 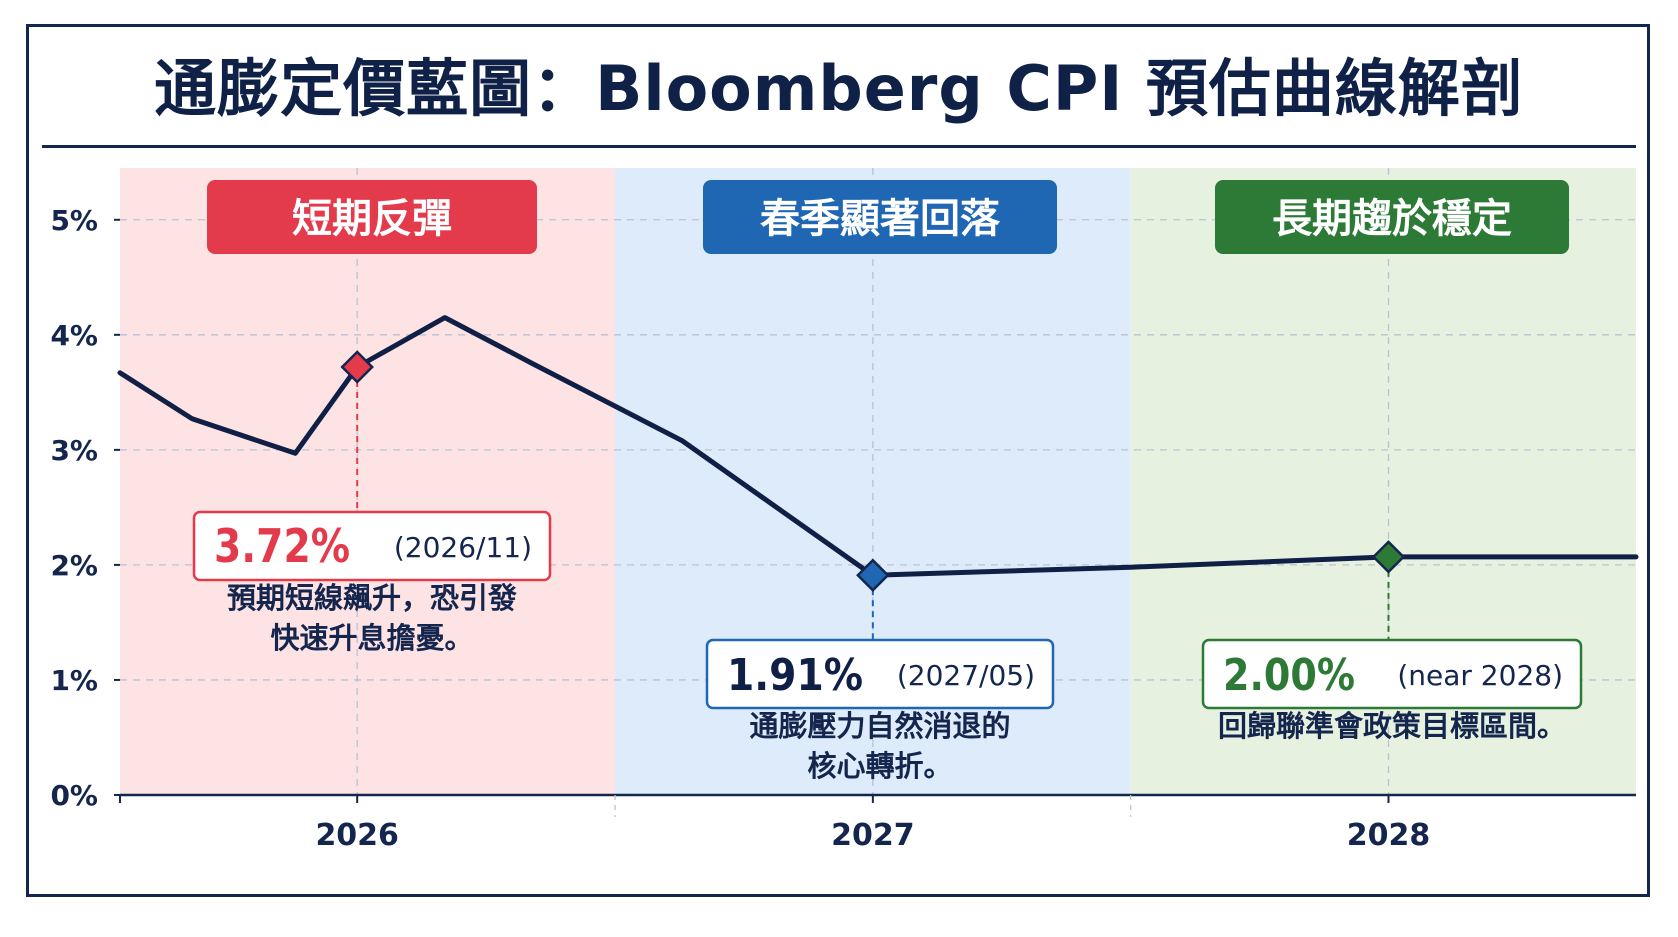 What do you see at coordinates (879, 726) in the screenshot?
I see `annotation-description: 通膨壓力自然消退的` at bounding box center [879, 726].